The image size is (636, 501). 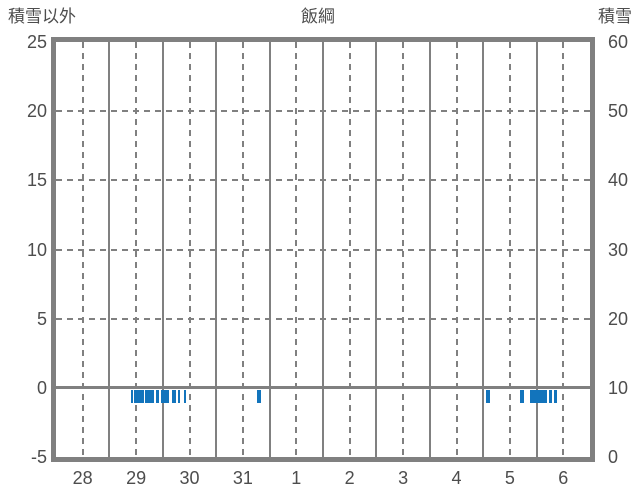 What do you see at coordinates (36, 180) in the screenshot?
I see `left-axis-tick-label: 15` at bounding box center [36, 180].